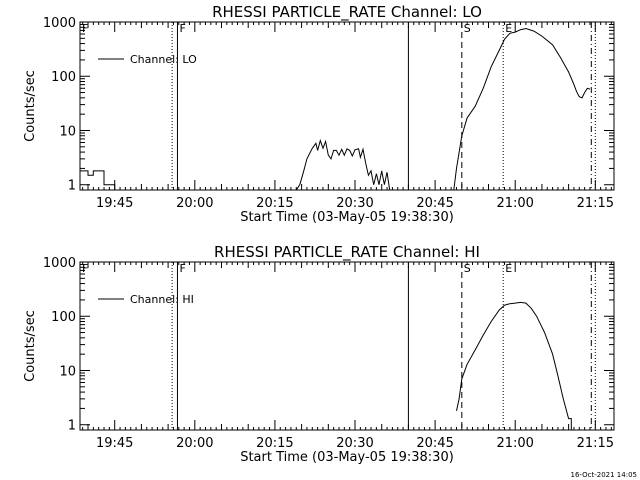 This screenshot has width=640, height=480. I want to click on footer-timestamp: 16-Oct-2021 14:05, so click(604, 475).